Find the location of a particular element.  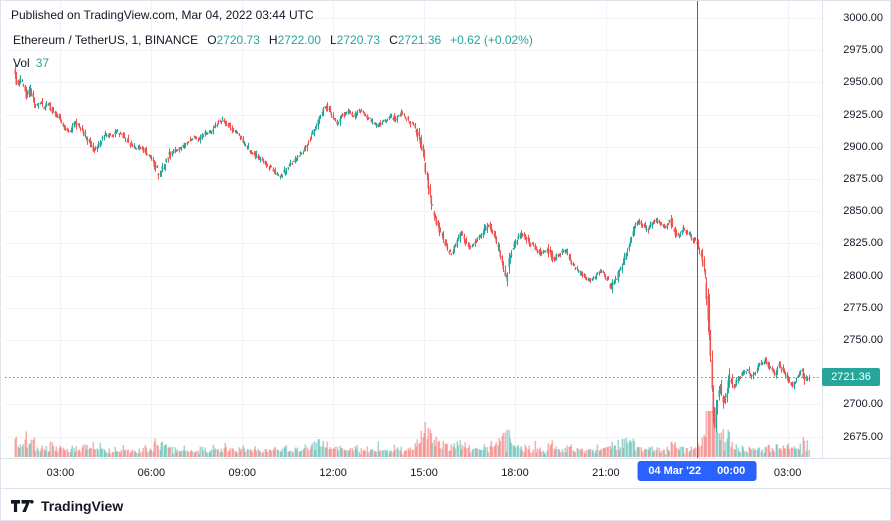

close-value: 2721.36 is located at coordinates (419, 40).